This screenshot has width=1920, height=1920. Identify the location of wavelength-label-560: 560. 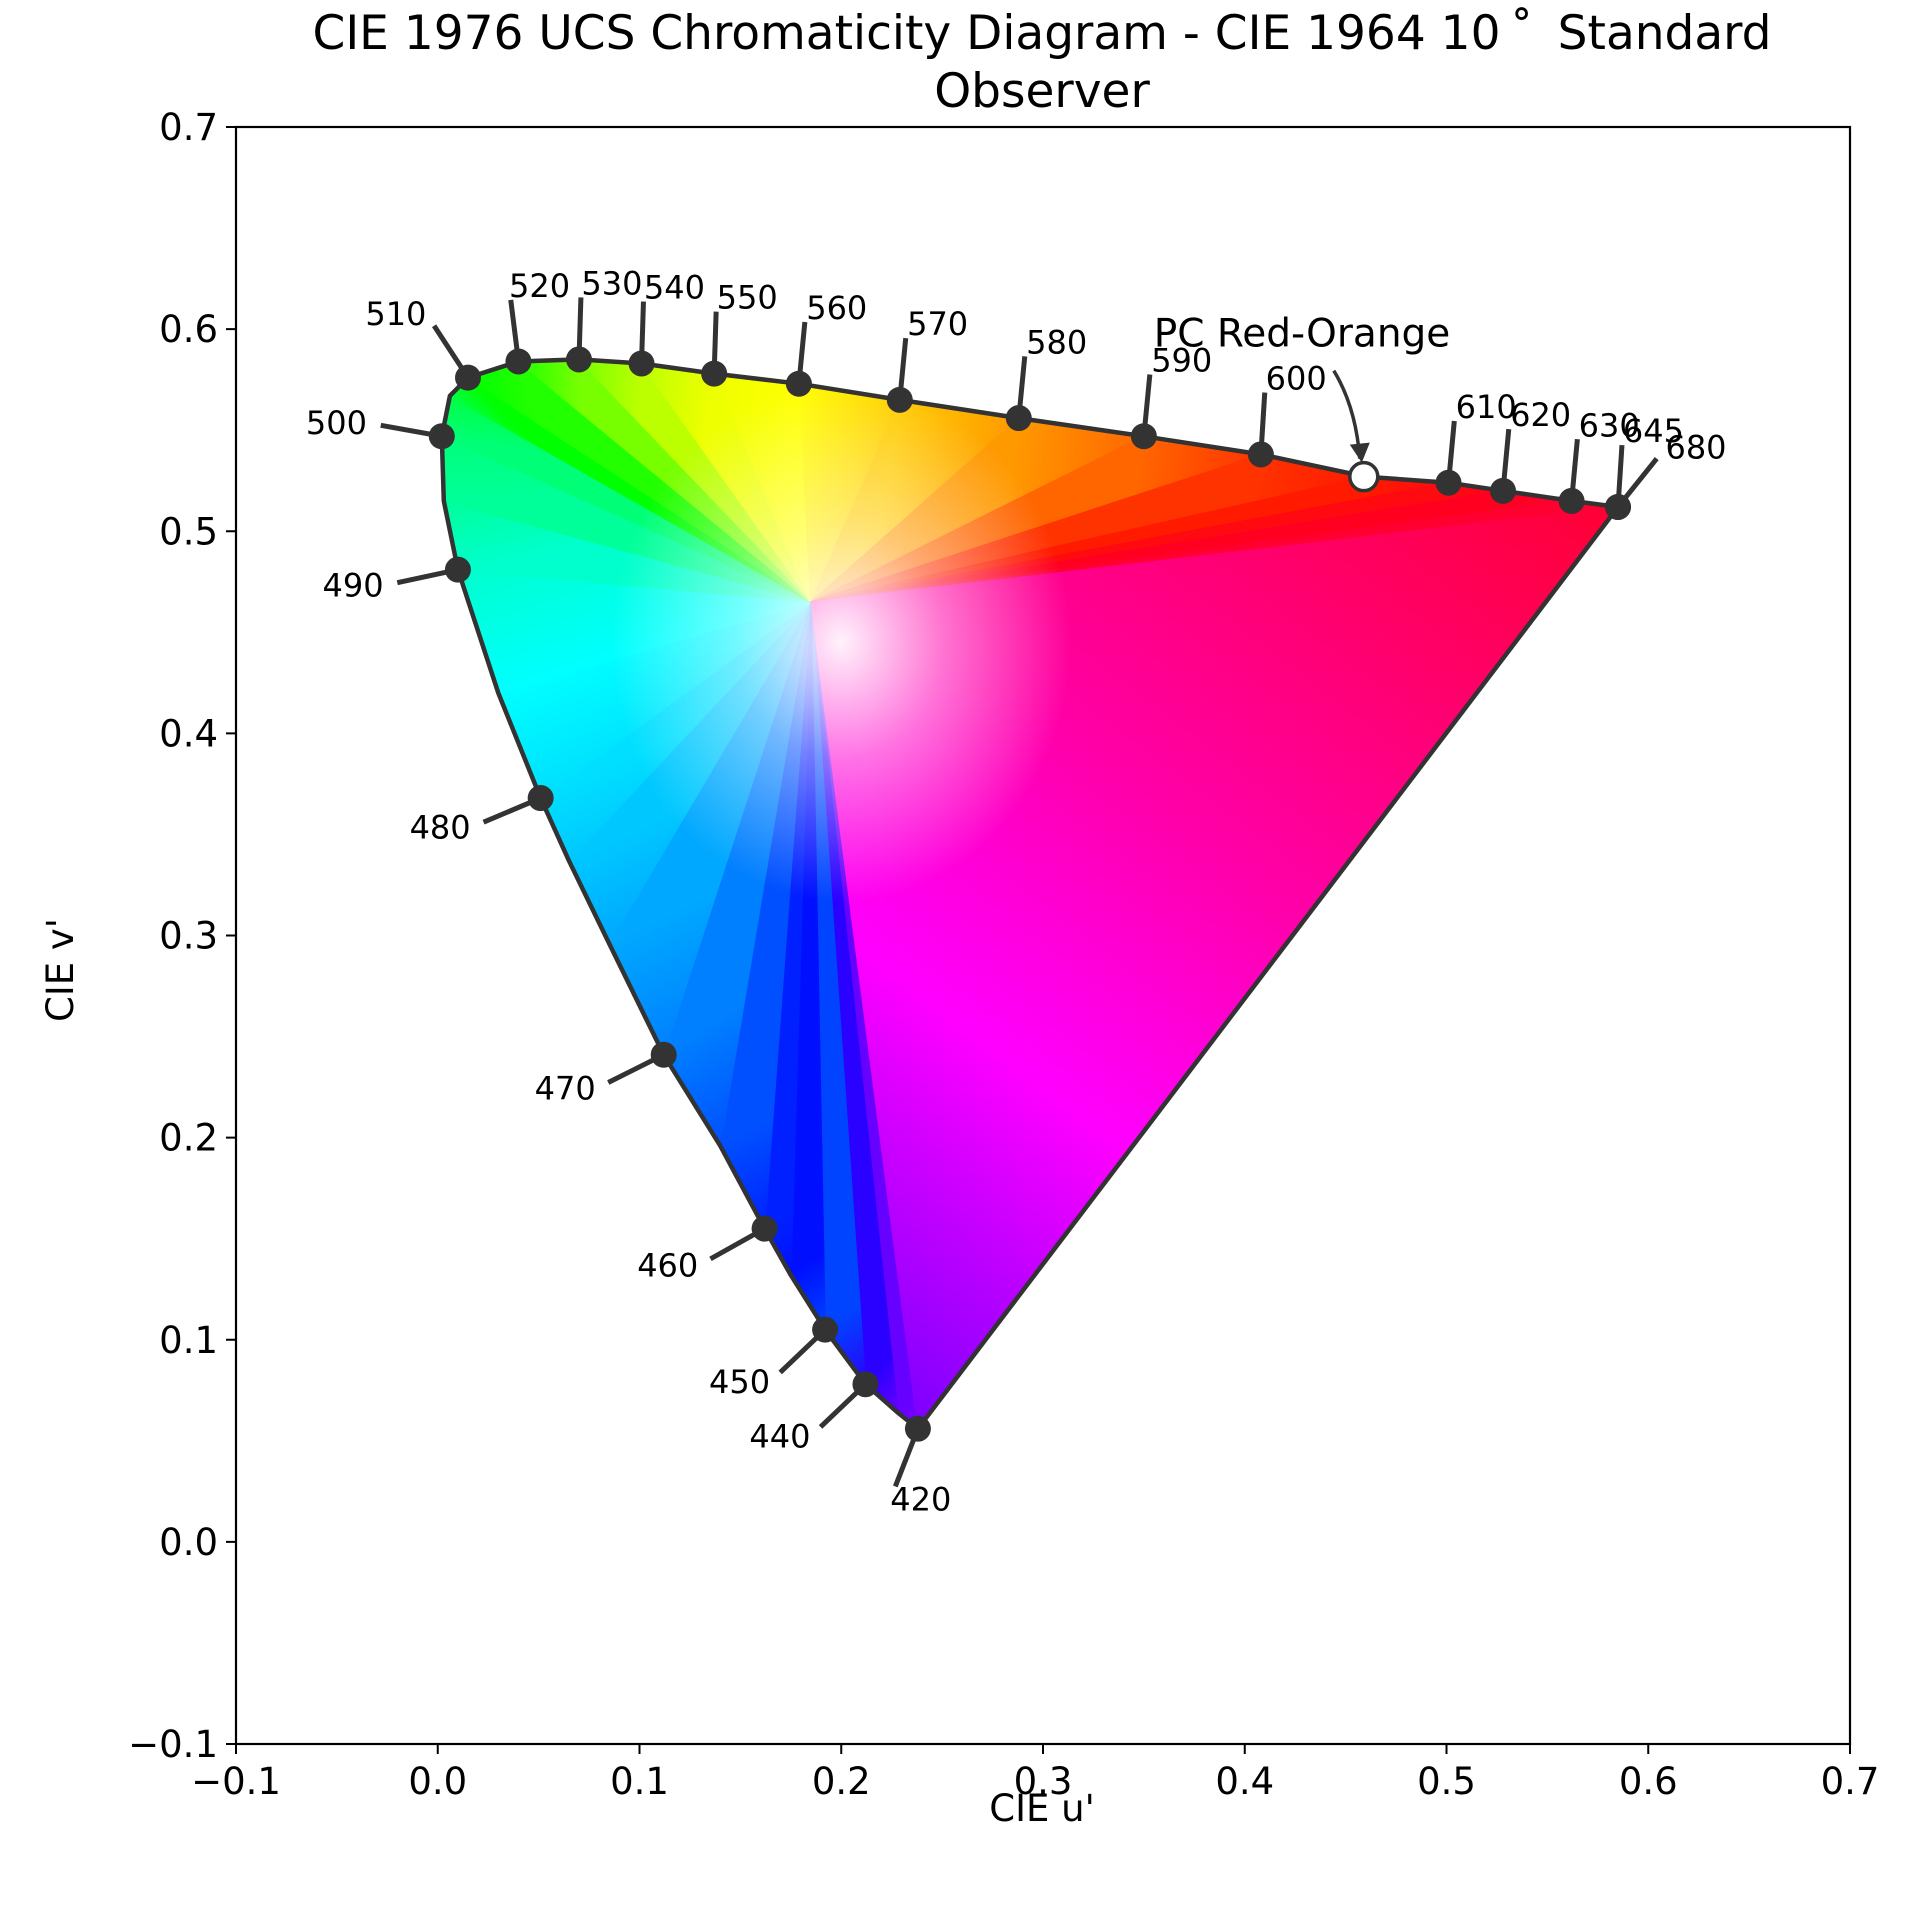
(836, 308).